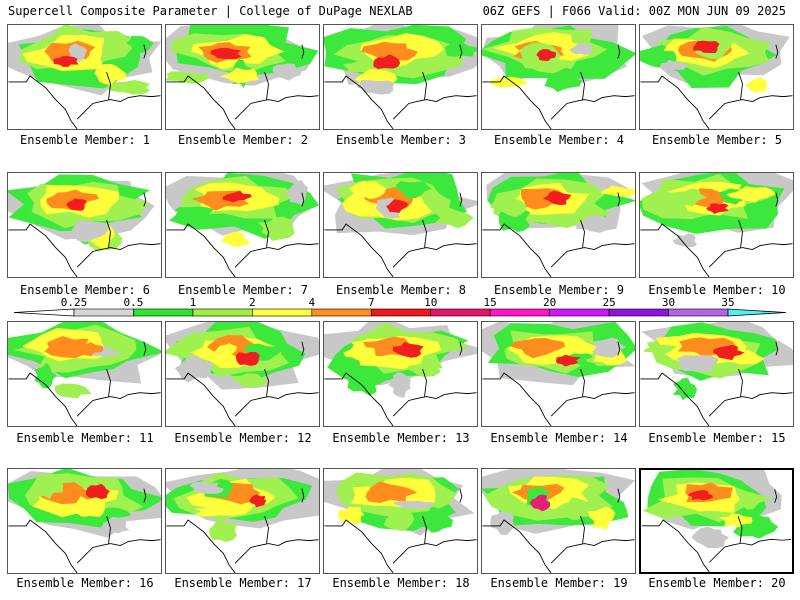 The image size is (800, 600). What do you see at coordinates (85, 290) in the screenshot?
I see `member-caption: Ensemble Member: 6` at bounding box center [85, 290].